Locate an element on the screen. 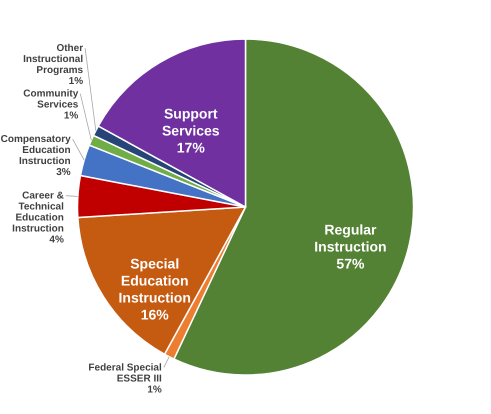 This screenshot has width=491, height=414. slice-label: Career & Technical Education Instruction is located at coordinates (38, 212).